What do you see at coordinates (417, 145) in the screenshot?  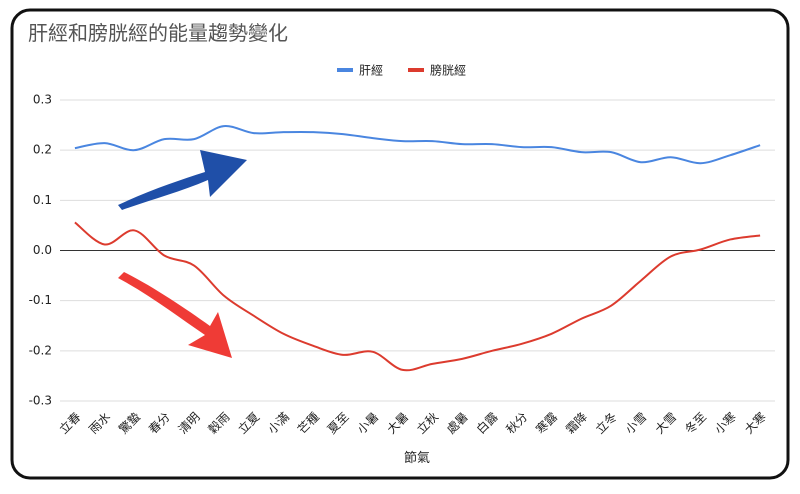 I see `line-series` at bounding box center [417, 145].